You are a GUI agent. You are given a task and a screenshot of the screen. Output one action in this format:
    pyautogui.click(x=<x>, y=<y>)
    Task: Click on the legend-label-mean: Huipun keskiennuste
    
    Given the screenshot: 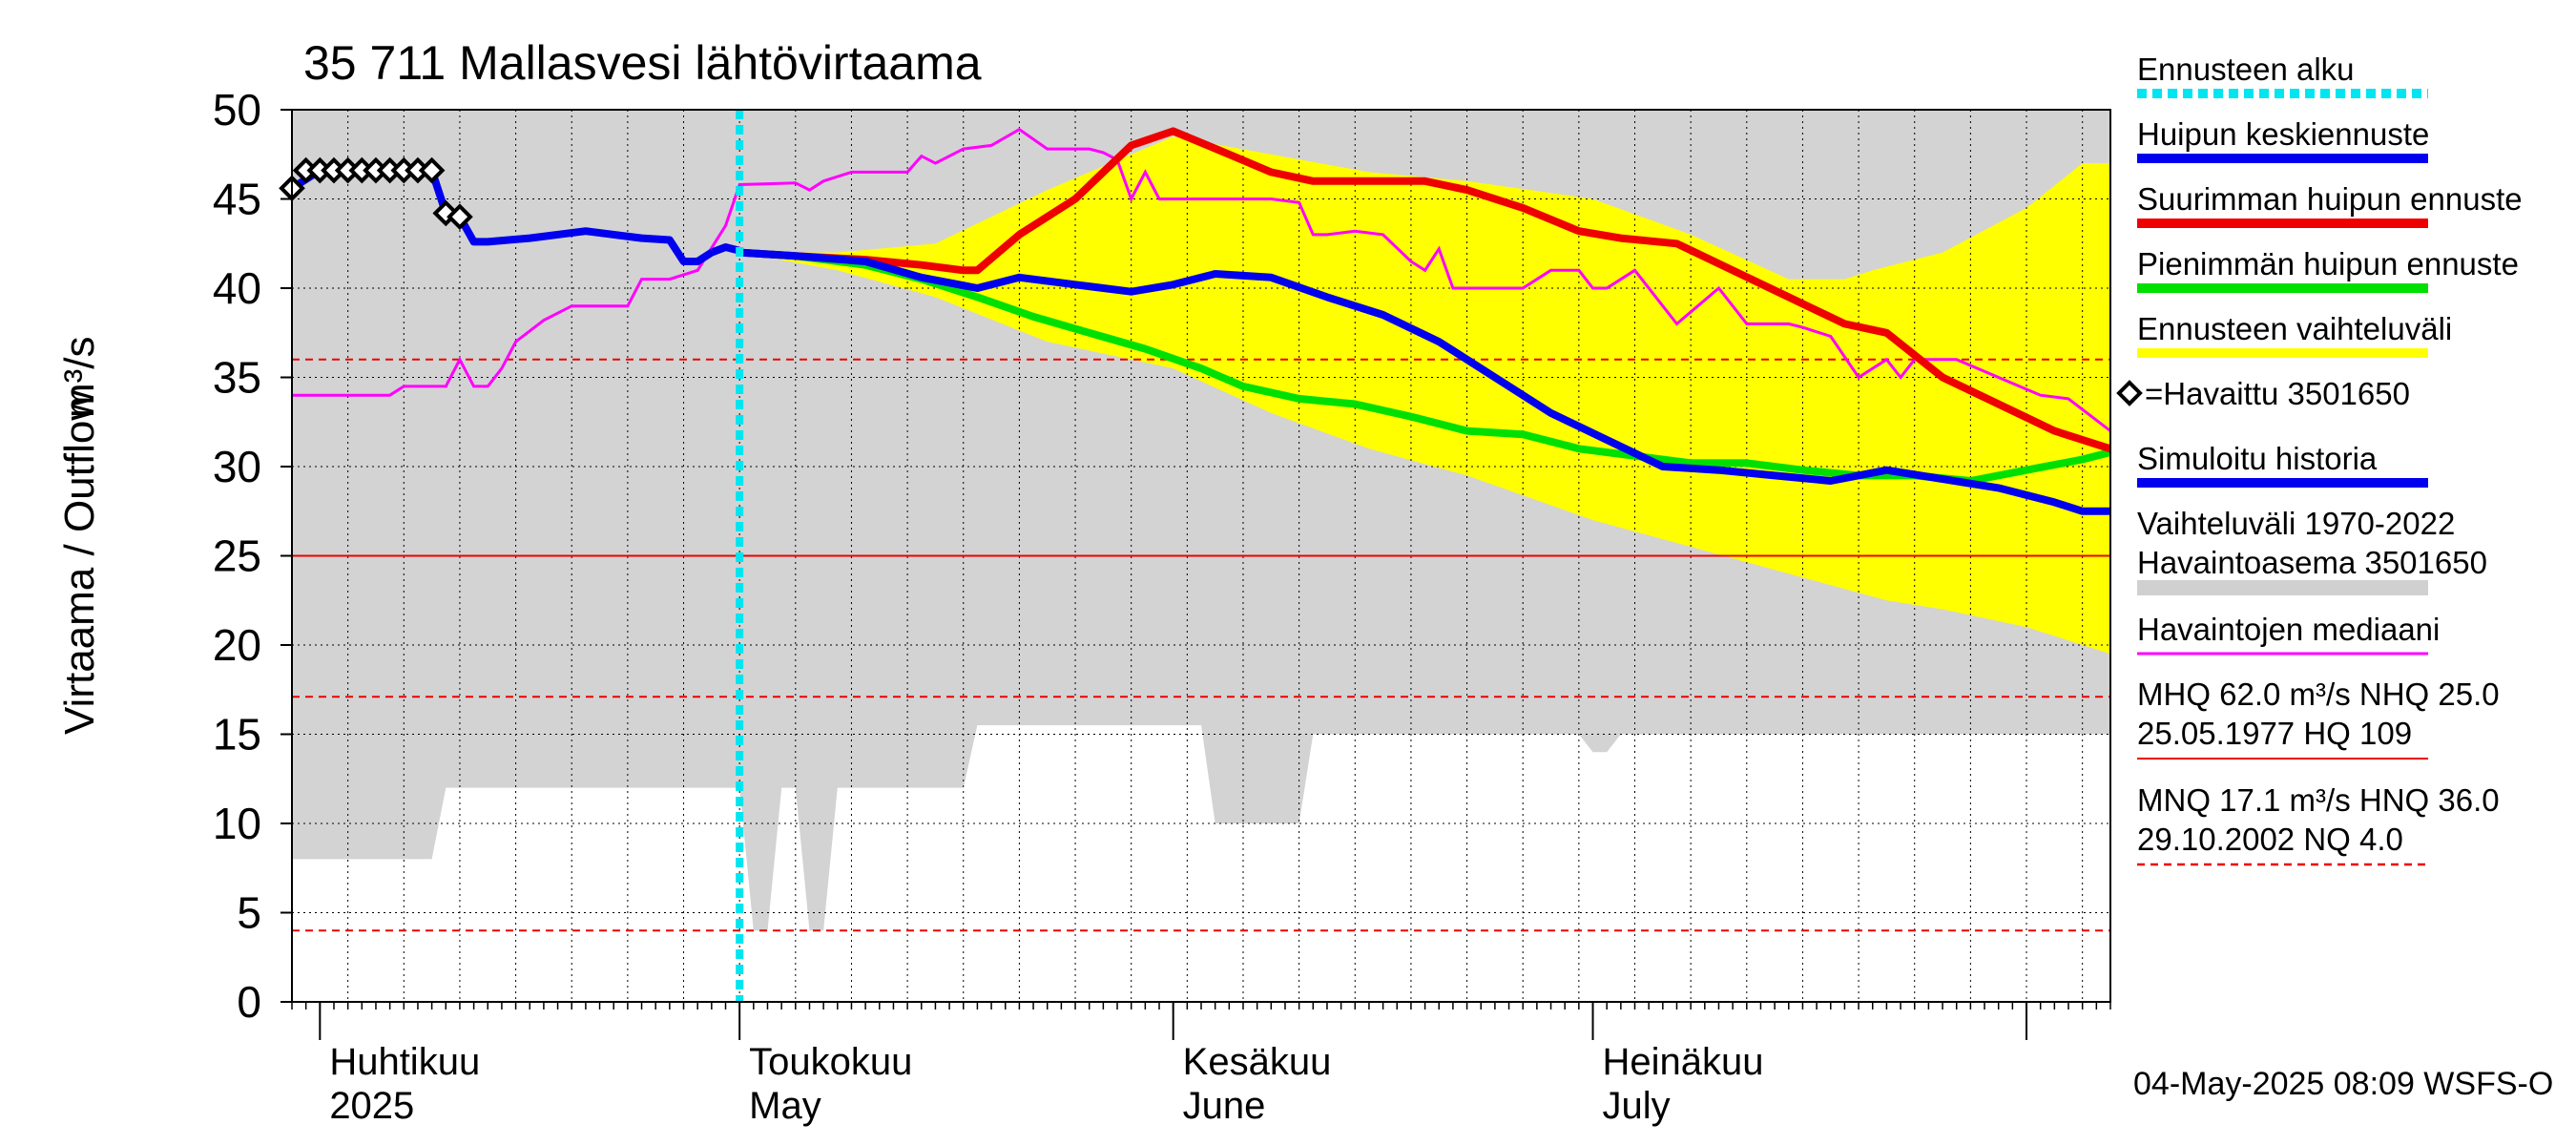 What is the action you would take?
    pyautogui.click(x=2283, y=134)
    